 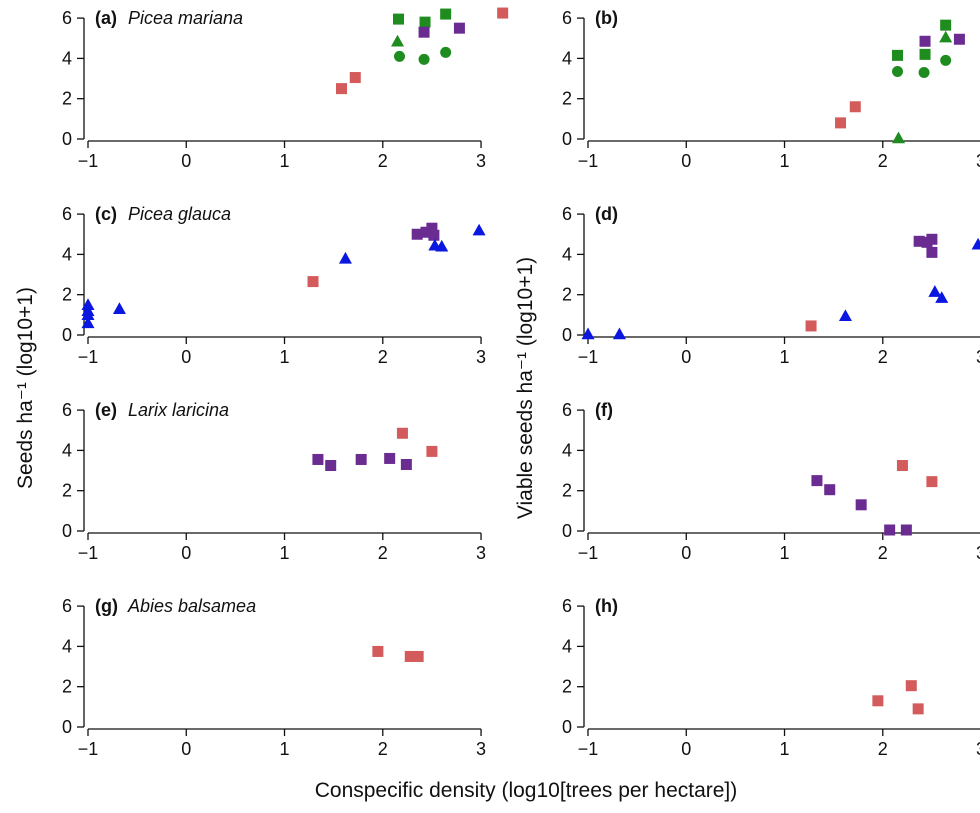 What do you see at coordinates (274, 677) in the screenshot?
I see `panel-g: −1 0 1 2 3 0 2 4 6 (g) Abies balsamea` at bounding box center [274, 677].